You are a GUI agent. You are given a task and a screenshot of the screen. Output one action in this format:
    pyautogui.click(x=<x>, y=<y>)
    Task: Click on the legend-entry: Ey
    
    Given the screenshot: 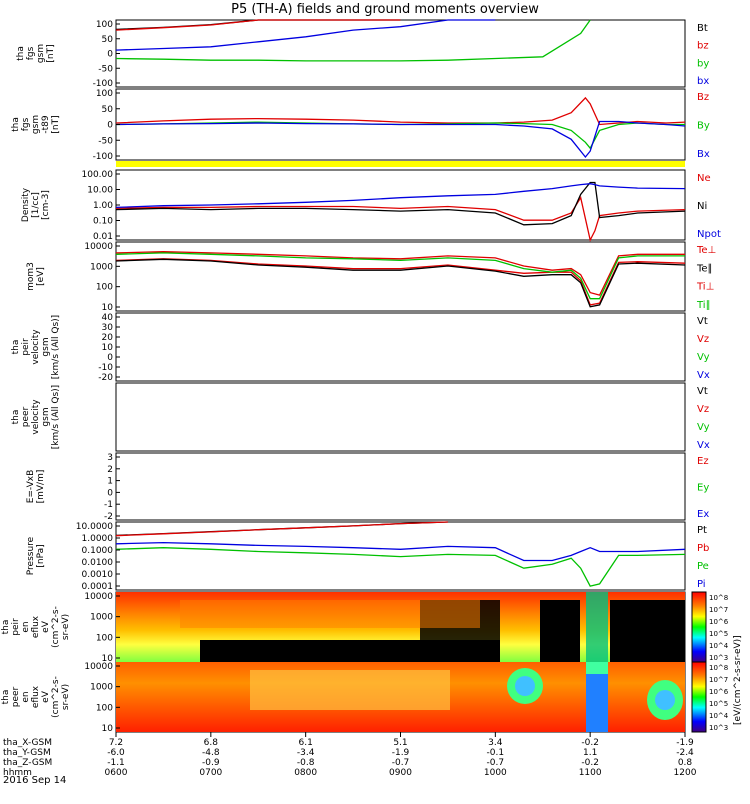 What is the action you would take?
    pyautogui.click(x=703, y=488)
    